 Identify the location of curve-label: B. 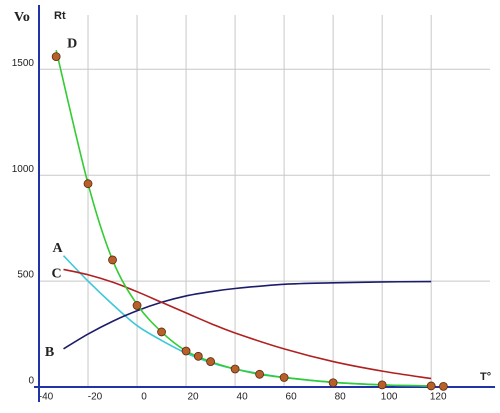
(49, 352).